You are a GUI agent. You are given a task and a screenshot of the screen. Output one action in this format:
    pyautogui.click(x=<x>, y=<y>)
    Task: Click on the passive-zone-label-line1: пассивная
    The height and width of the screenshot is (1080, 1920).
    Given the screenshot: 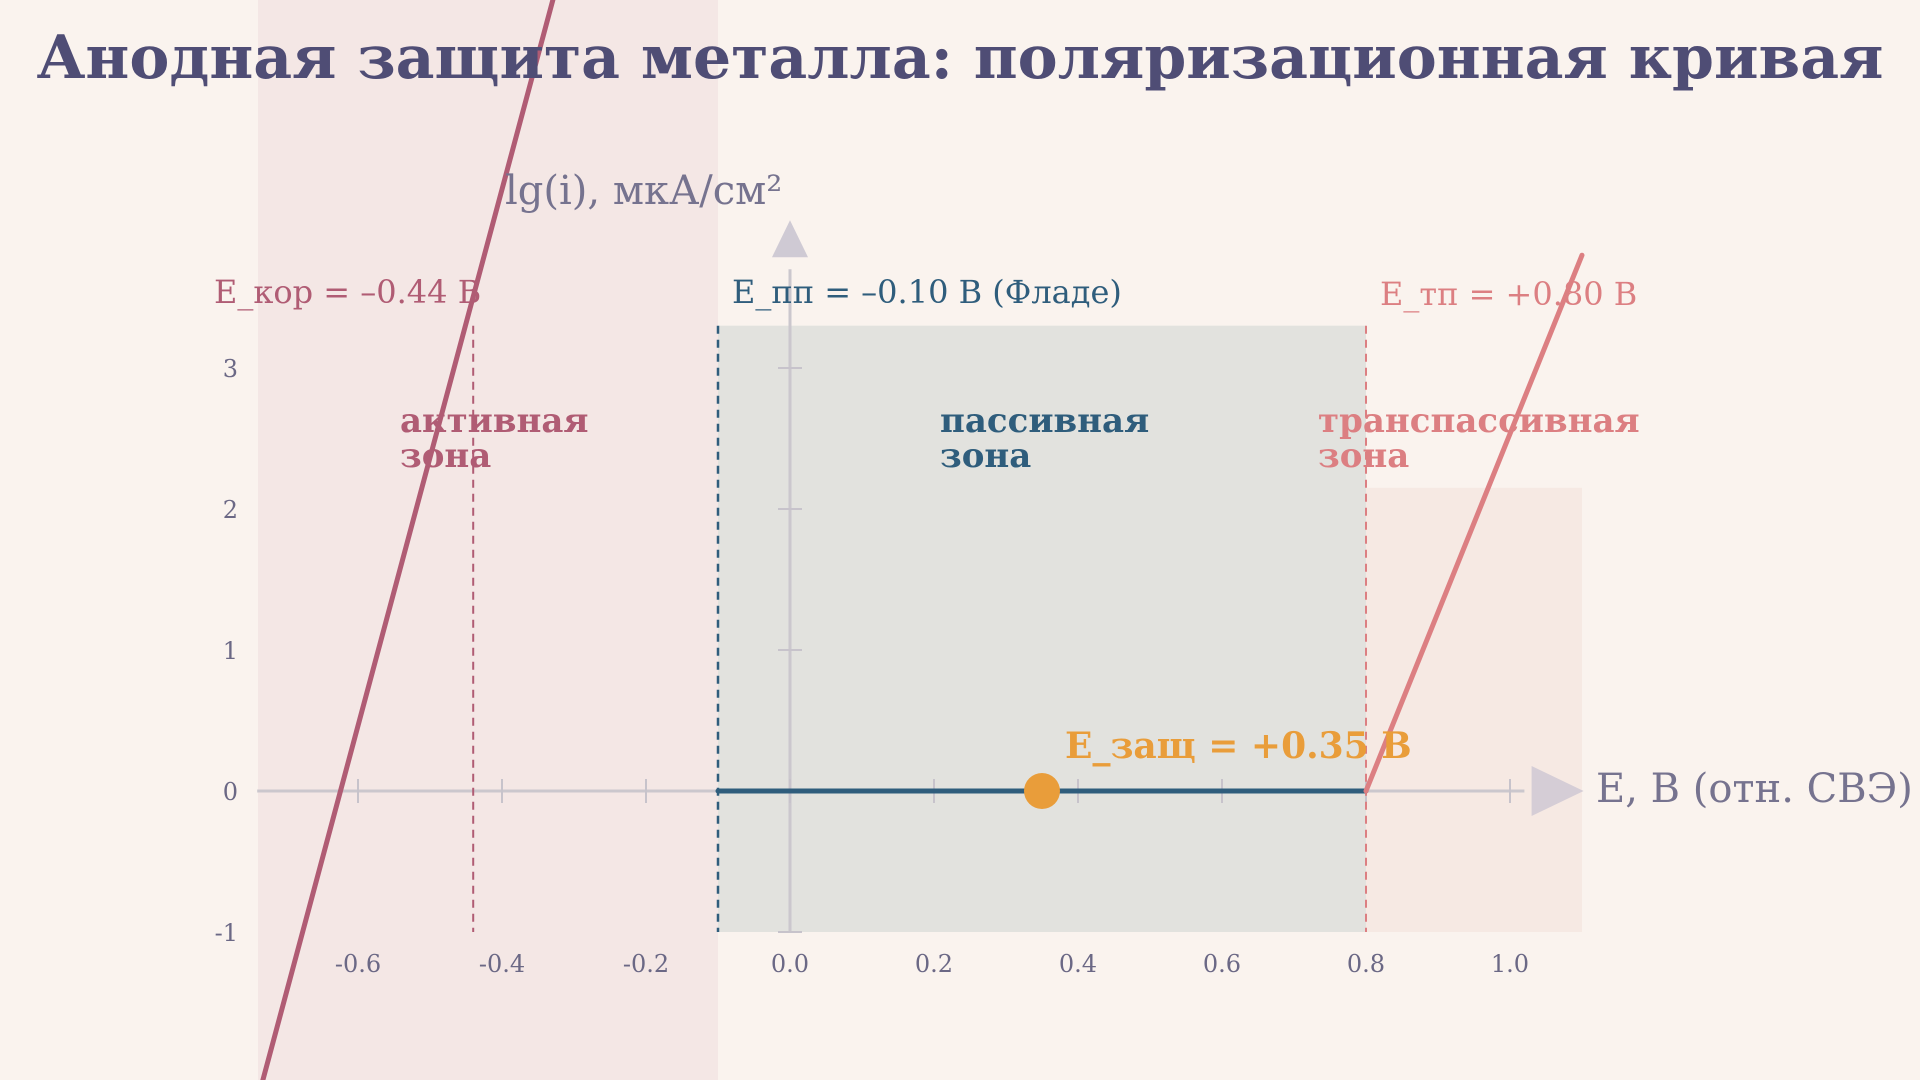 What is the action you would take?
    pyautogui.click(x=1044, y=421)
    